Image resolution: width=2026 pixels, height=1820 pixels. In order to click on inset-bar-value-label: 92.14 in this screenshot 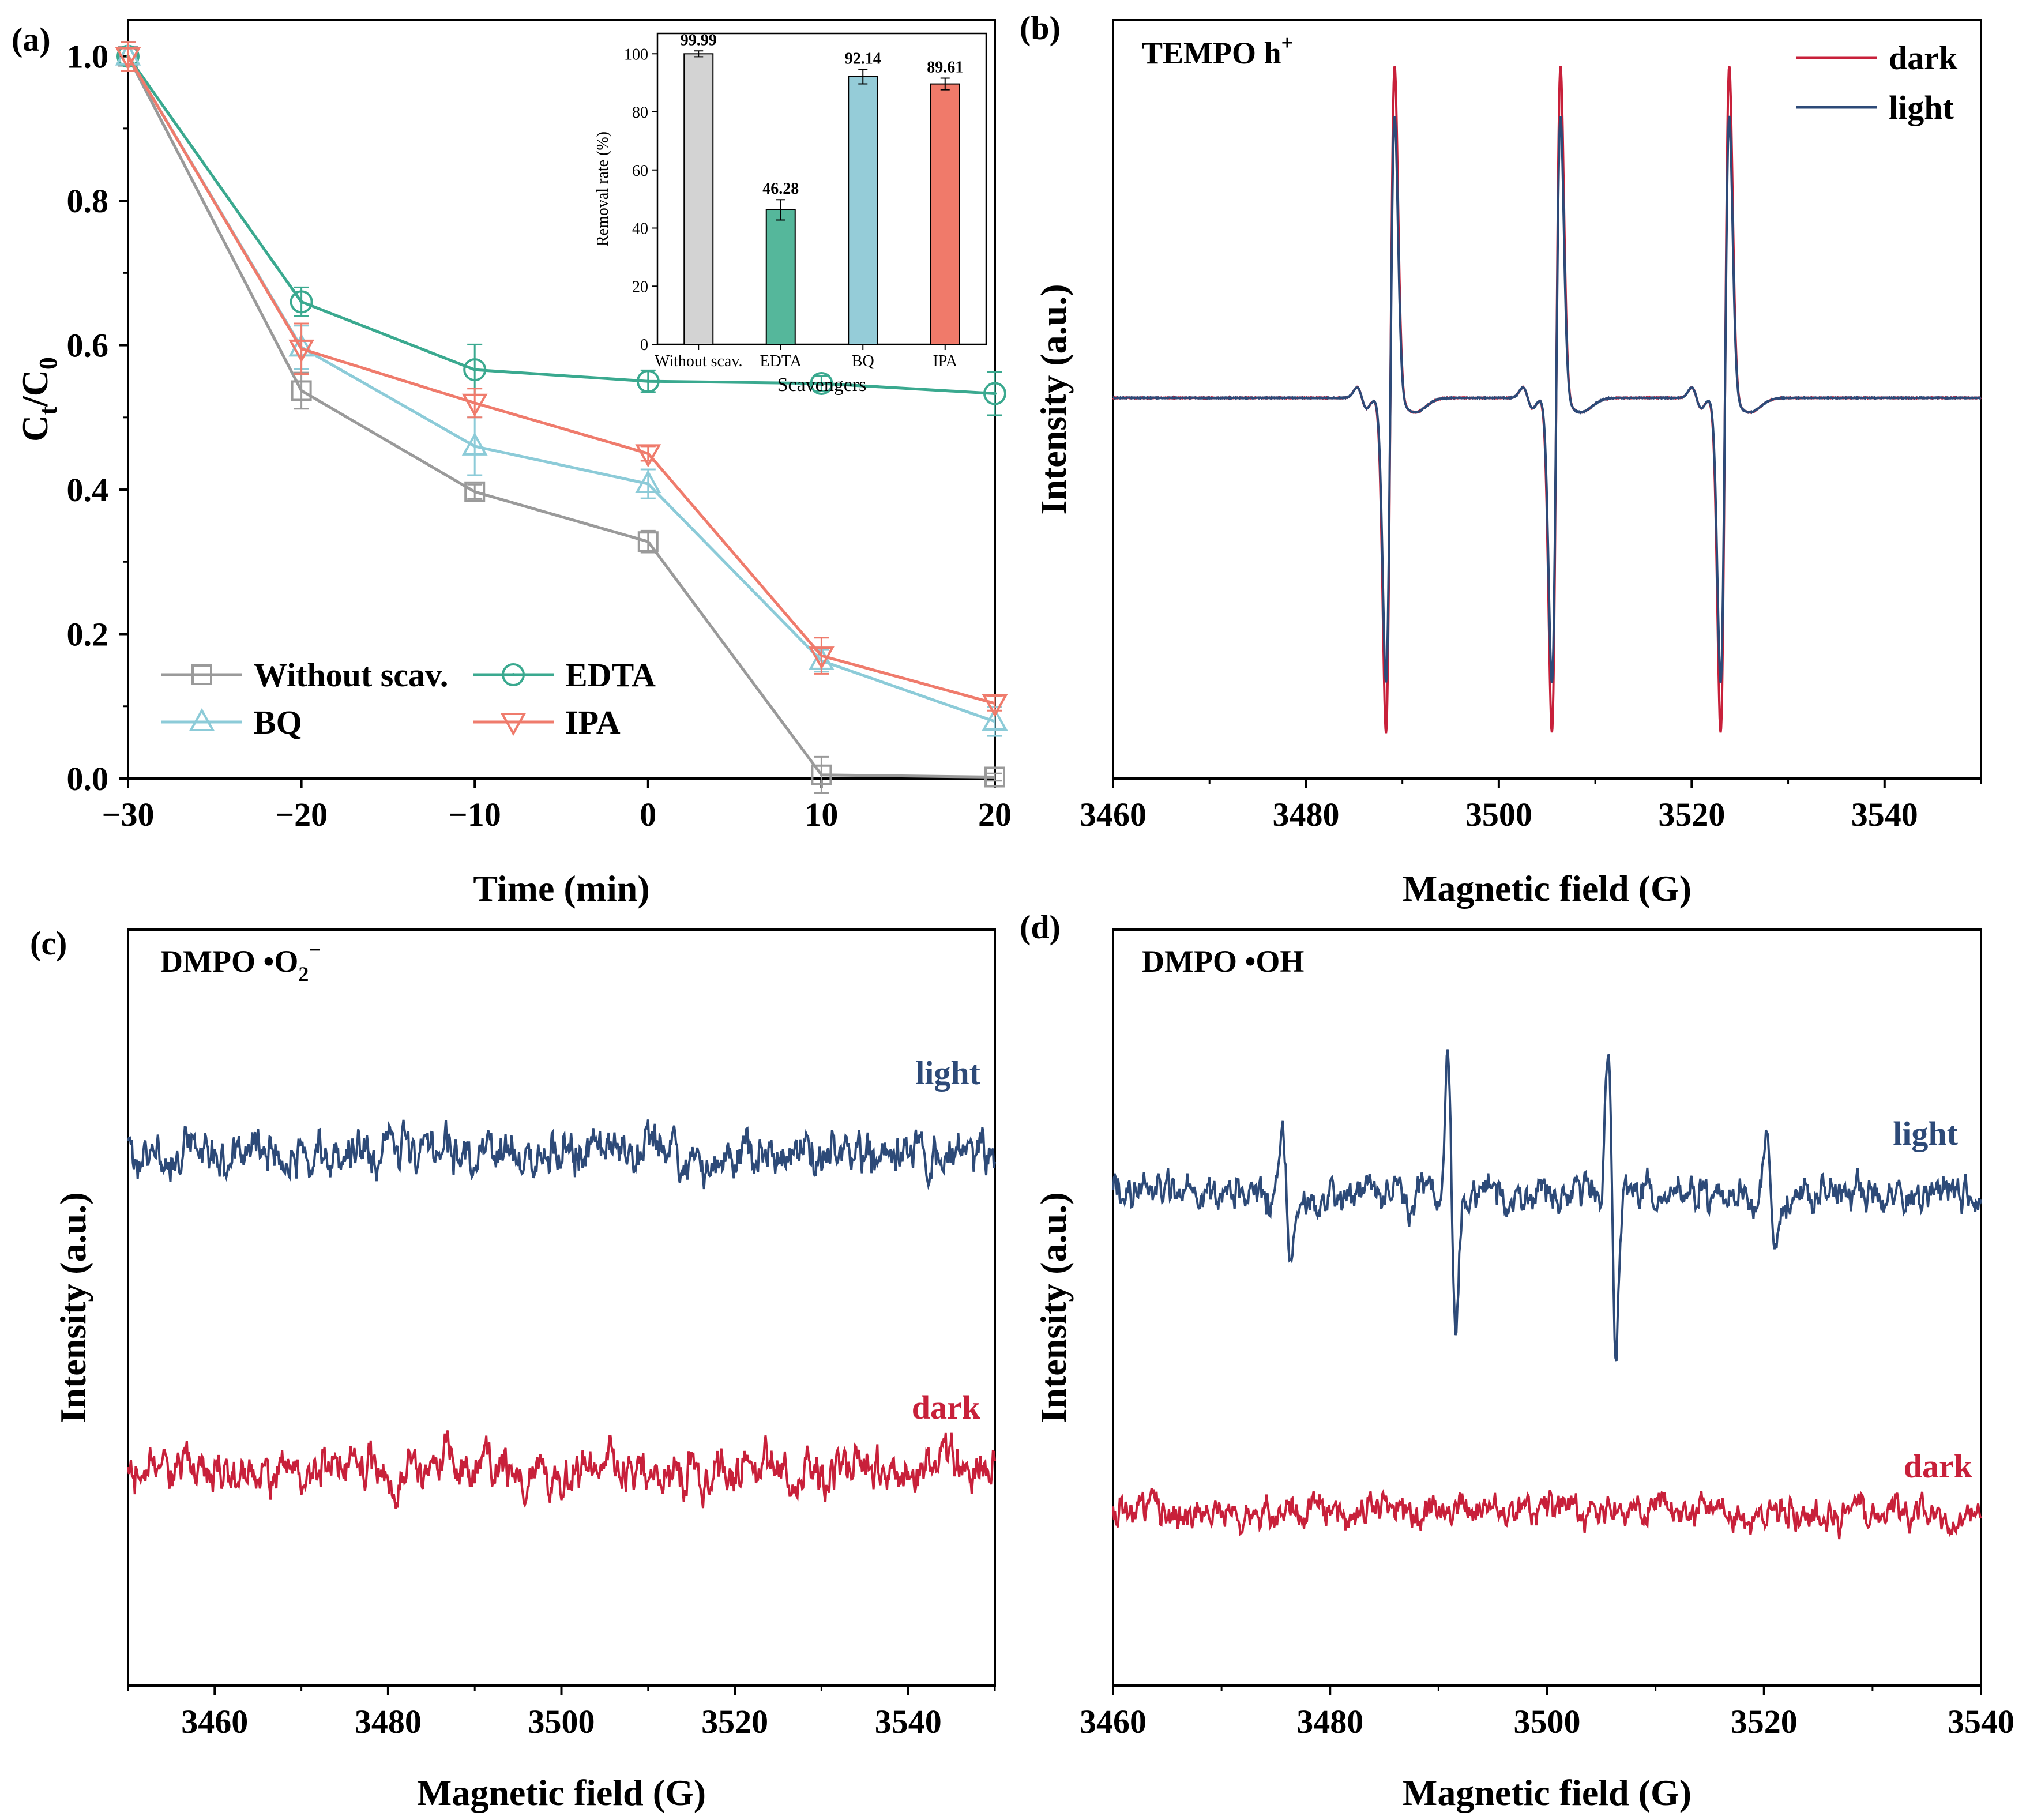, I will do `click(863, 59)`.